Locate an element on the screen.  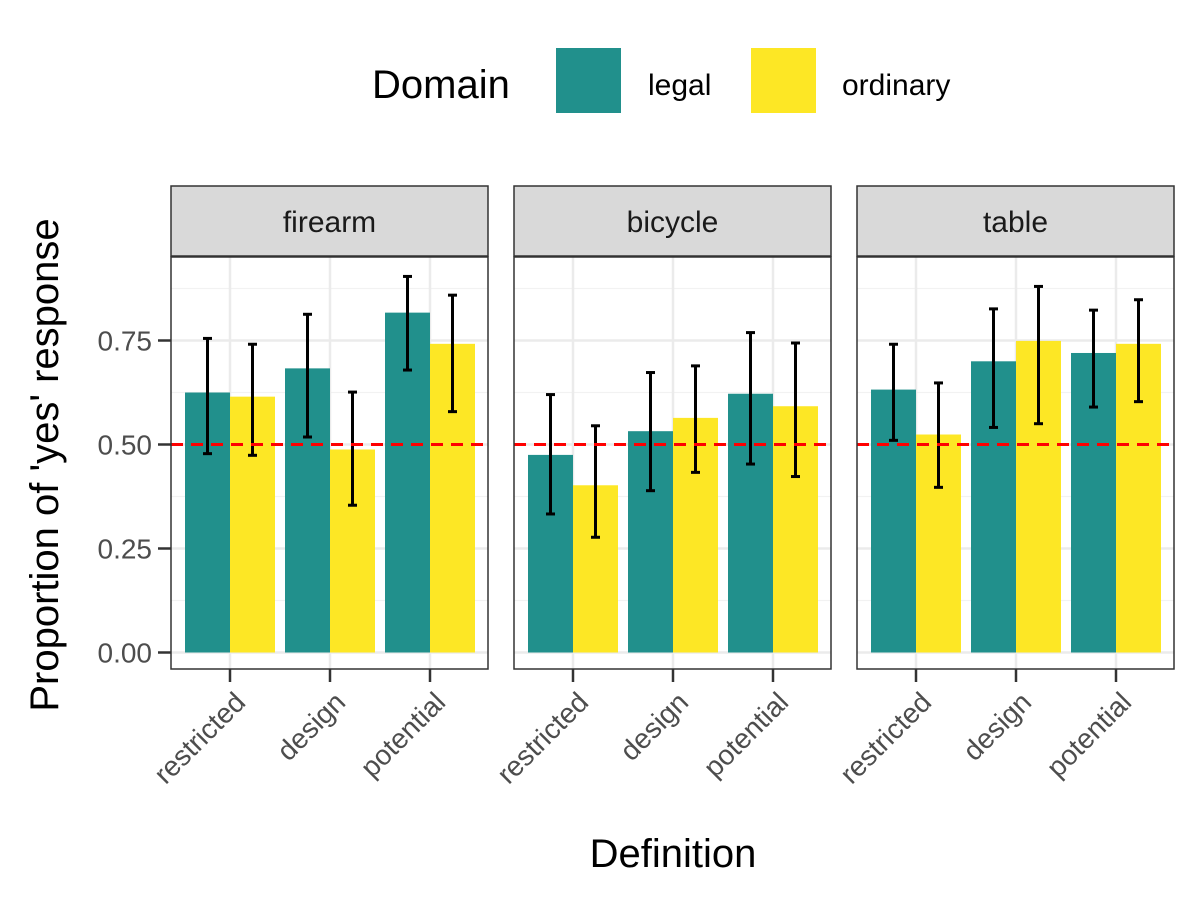
legend-title: Domain is located at coordinates (441, 85).